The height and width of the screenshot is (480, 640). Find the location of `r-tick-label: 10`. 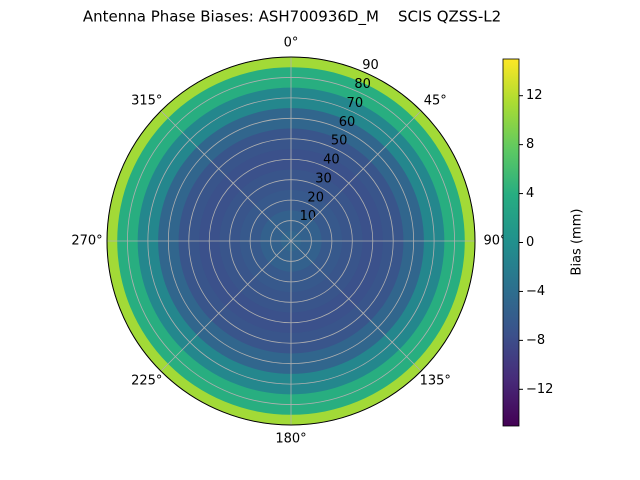

r-tick-label: 10 is located at coordinates (308, 216).